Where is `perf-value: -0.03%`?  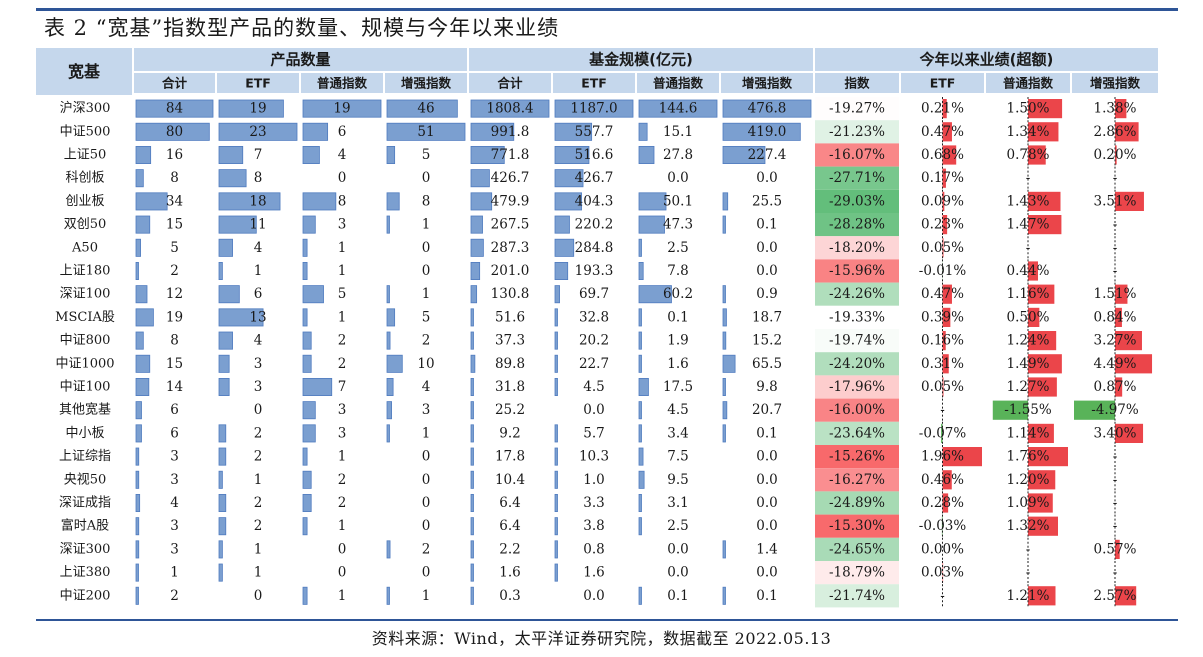
perf-value: -0.03% is located at coordinates (943, 526).